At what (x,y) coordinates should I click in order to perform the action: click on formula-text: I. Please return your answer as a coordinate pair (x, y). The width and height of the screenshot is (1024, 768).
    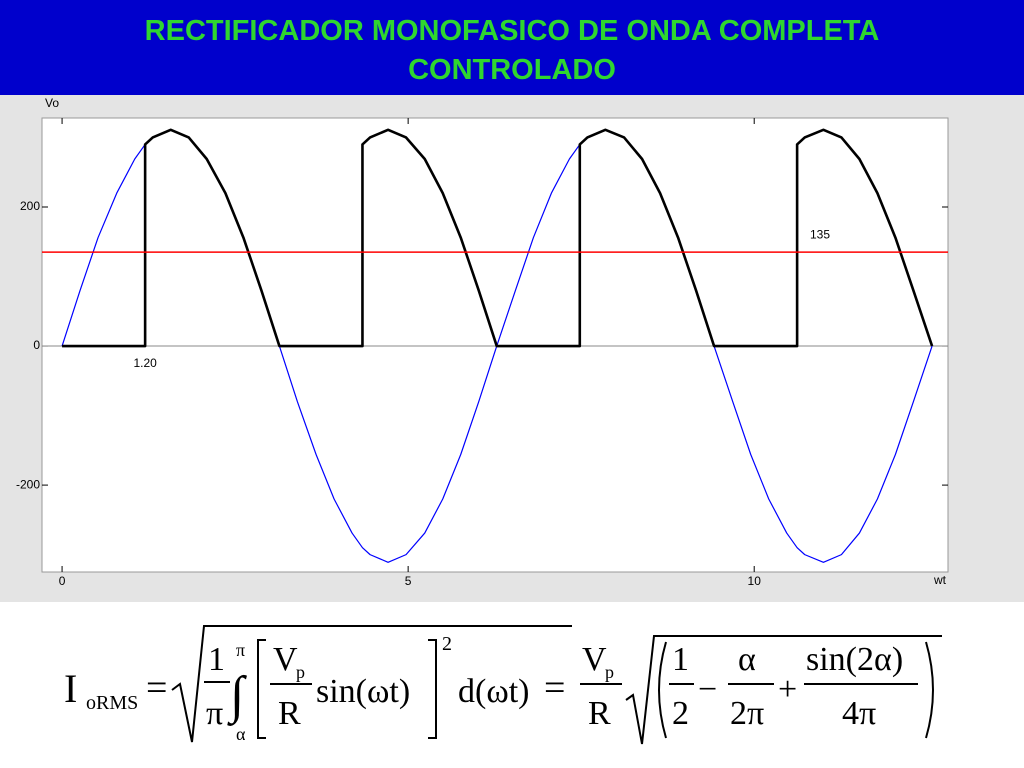
    Looking at the image, I should click on (70, 688).